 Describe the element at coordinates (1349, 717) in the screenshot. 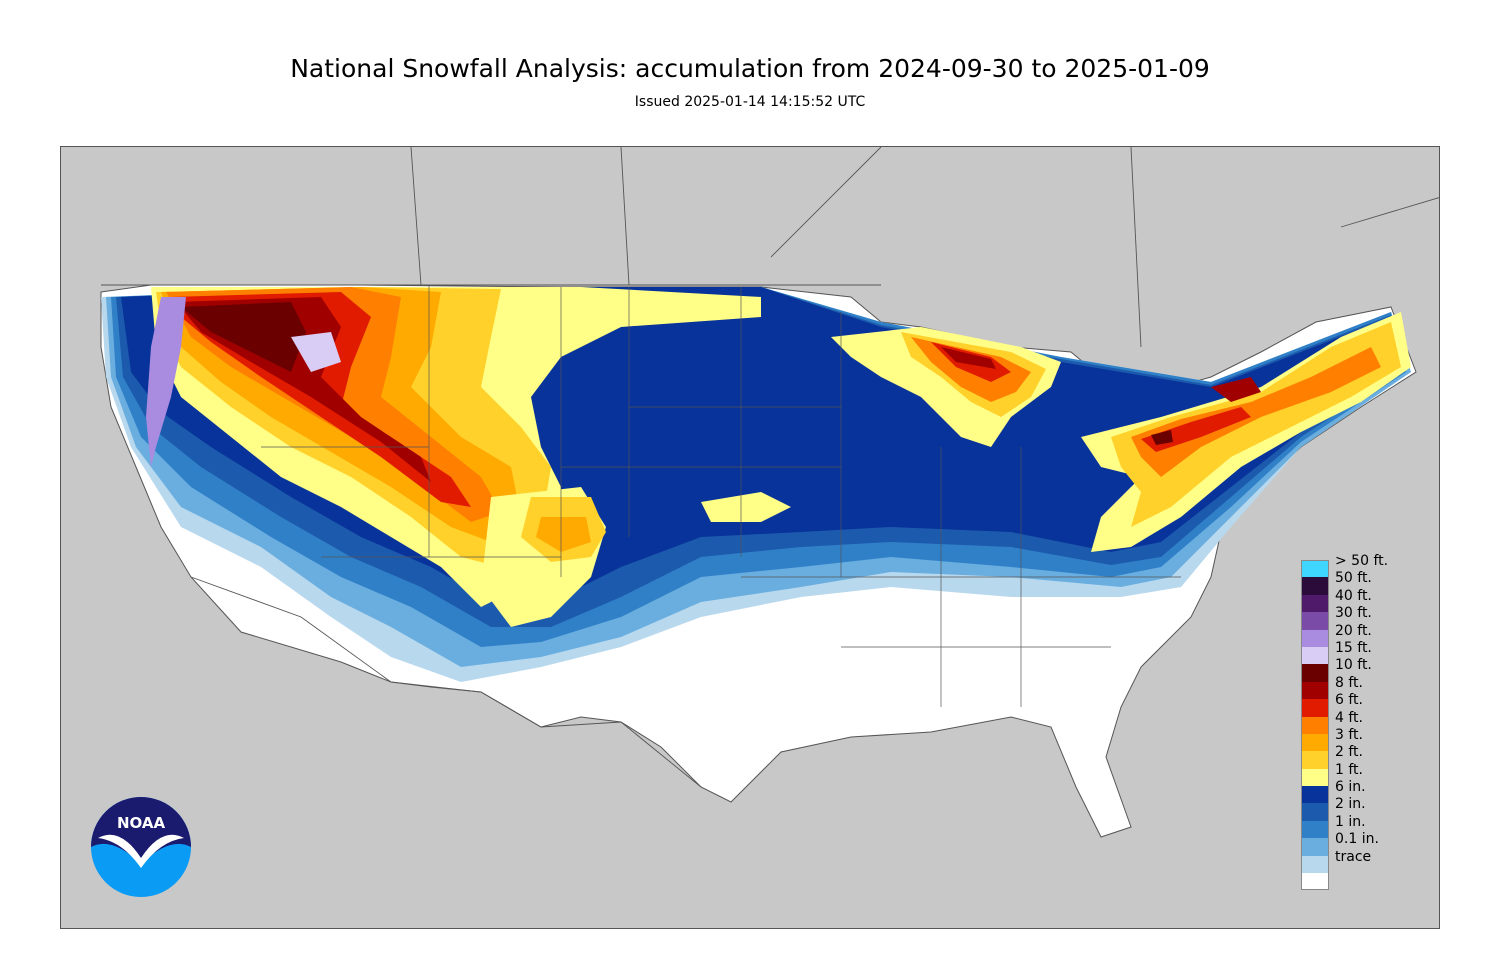

I see `legend-label: 4 ft.` at that location.